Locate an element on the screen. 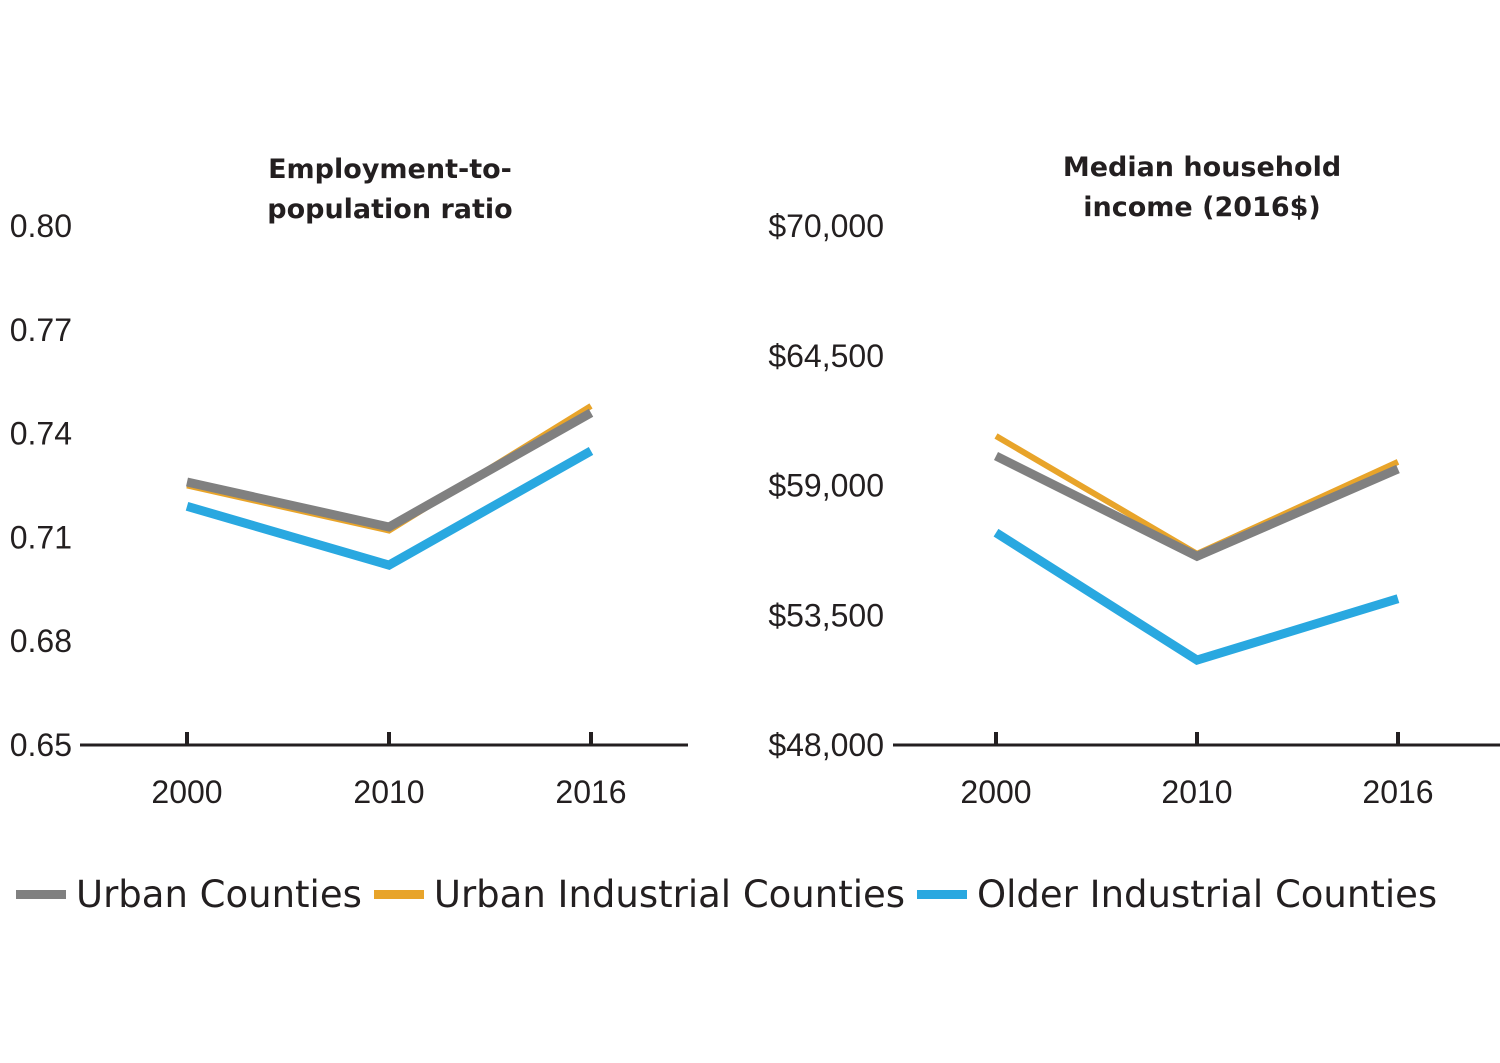  legend-swatch-urban is located at coordinates (41, 894).